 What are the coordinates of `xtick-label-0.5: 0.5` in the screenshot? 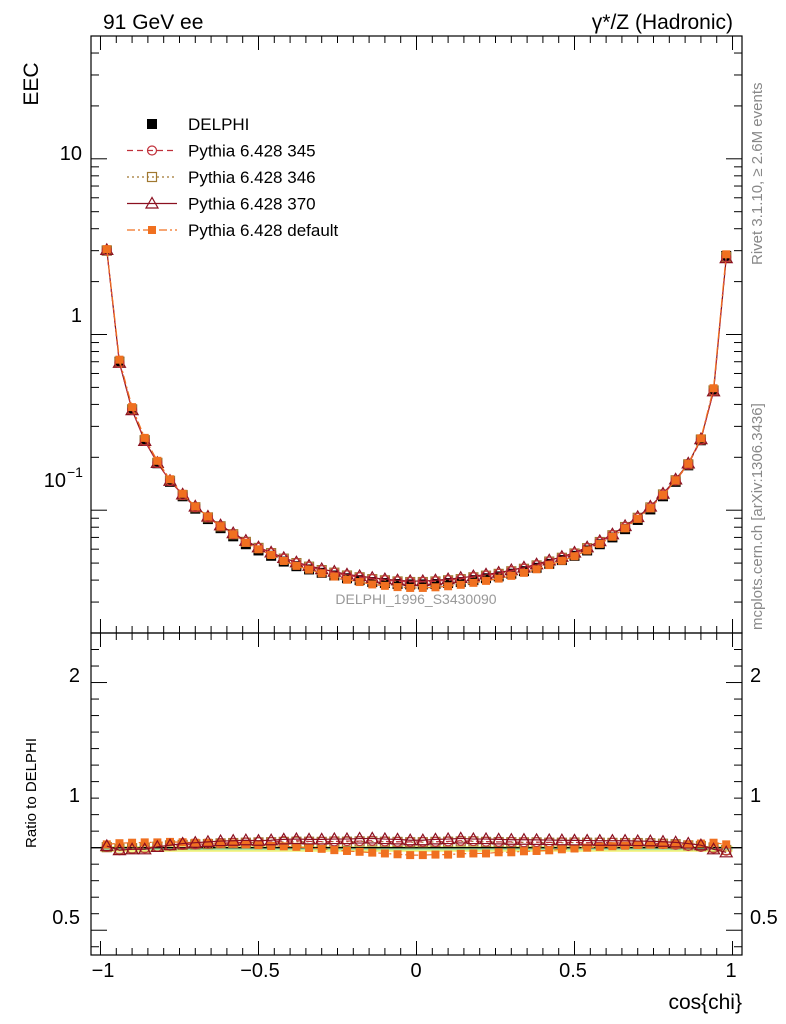 It's located at (573, 971).